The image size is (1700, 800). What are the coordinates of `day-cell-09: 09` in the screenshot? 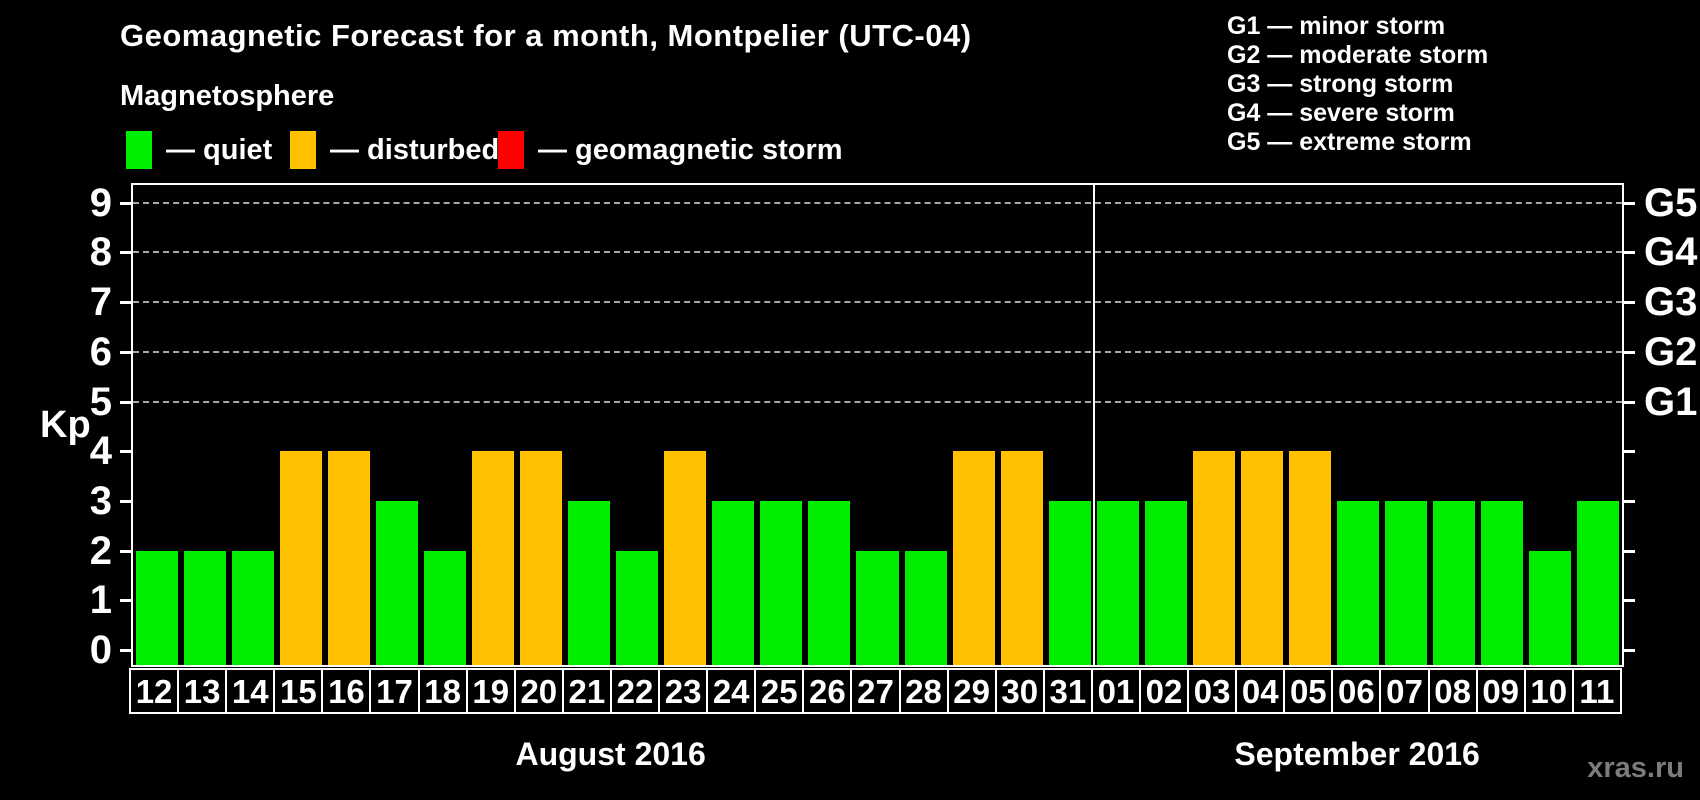 It's located at (1500, 691).